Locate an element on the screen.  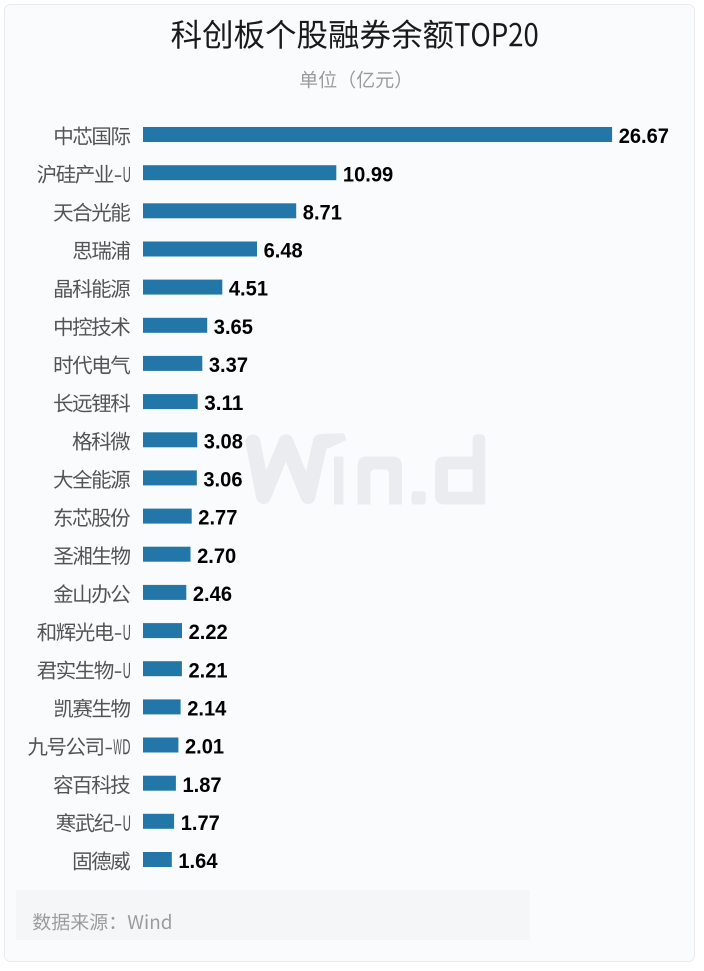
svg-text: 2.01 is located at coordinates (204, 747).